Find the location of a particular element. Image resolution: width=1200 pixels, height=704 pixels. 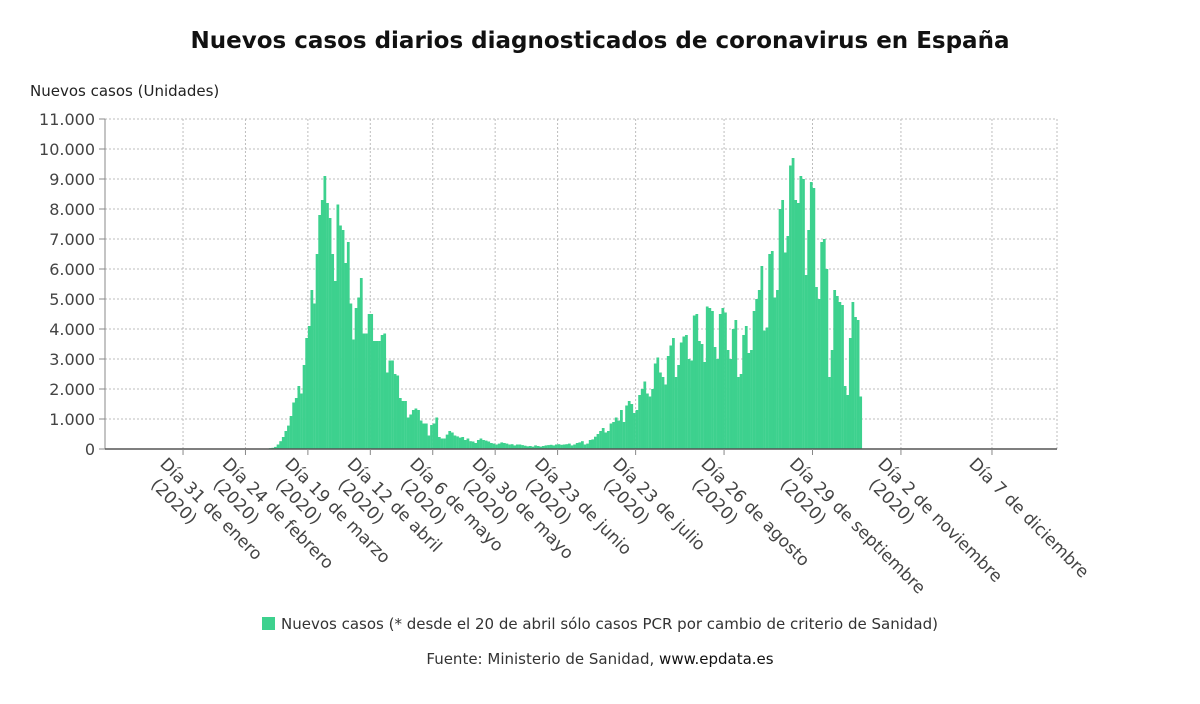

y-tick-label: 8.000 is located at coordinates (72, 209).